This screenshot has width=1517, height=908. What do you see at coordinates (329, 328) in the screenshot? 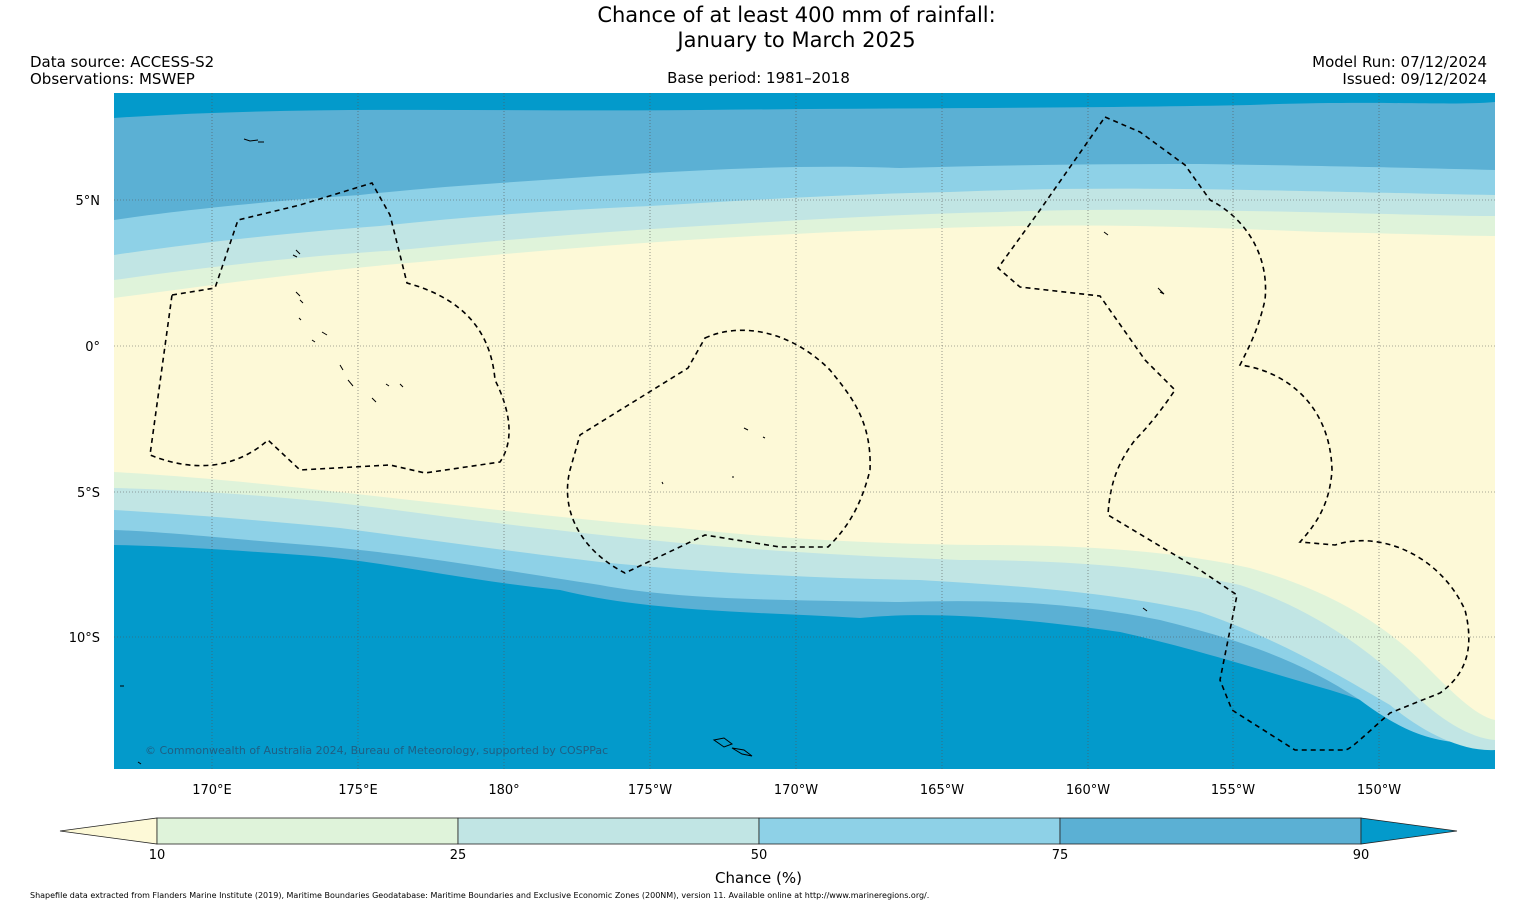
I see `eez-kiribati-gilbert` at bounding box center [329, 328].